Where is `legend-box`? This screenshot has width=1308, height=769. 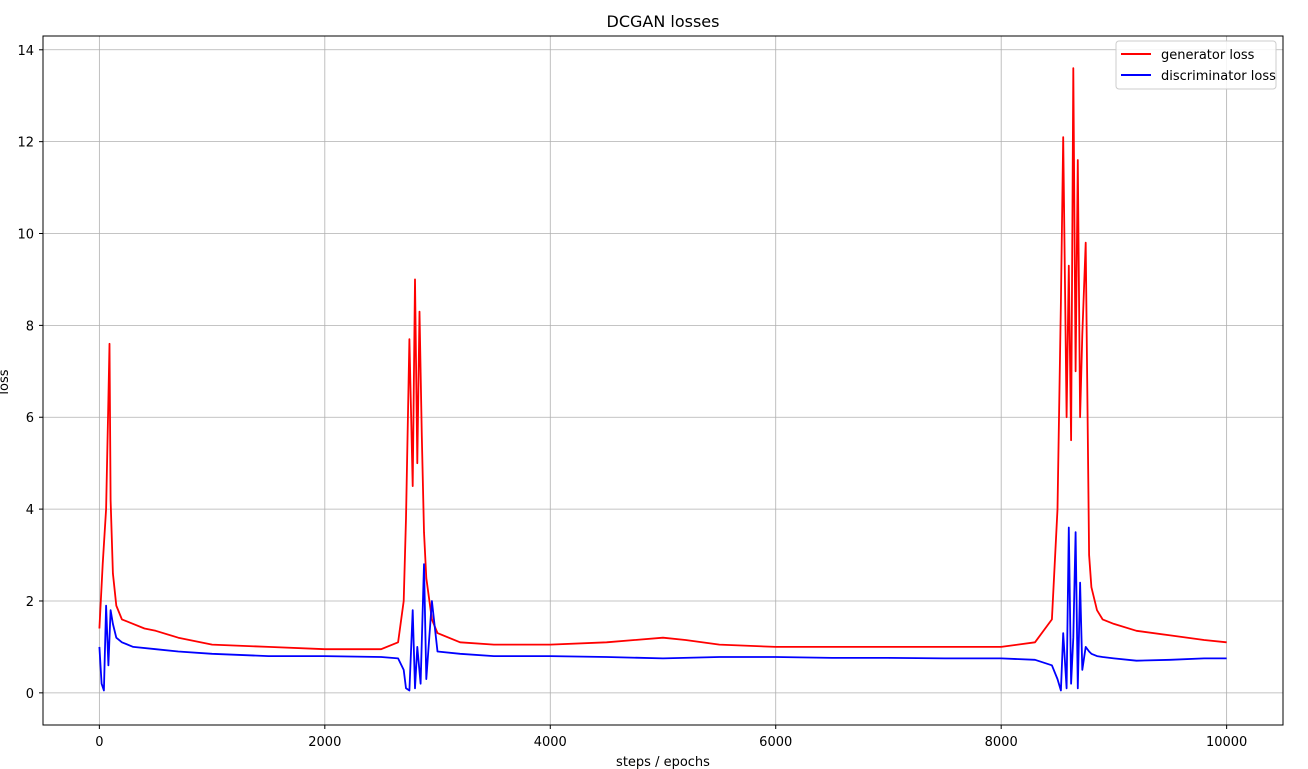
legend-box is located at coordinates (1196, 65).